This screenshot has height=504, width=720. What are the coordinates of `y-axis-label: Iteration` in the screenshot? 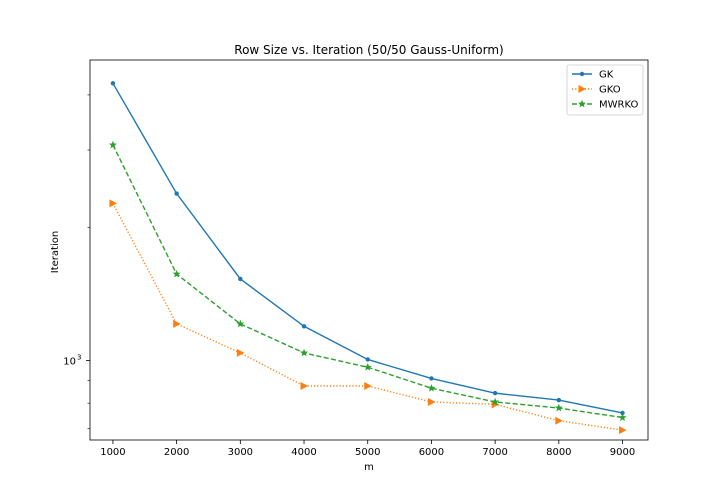 It's located at (55, 252).